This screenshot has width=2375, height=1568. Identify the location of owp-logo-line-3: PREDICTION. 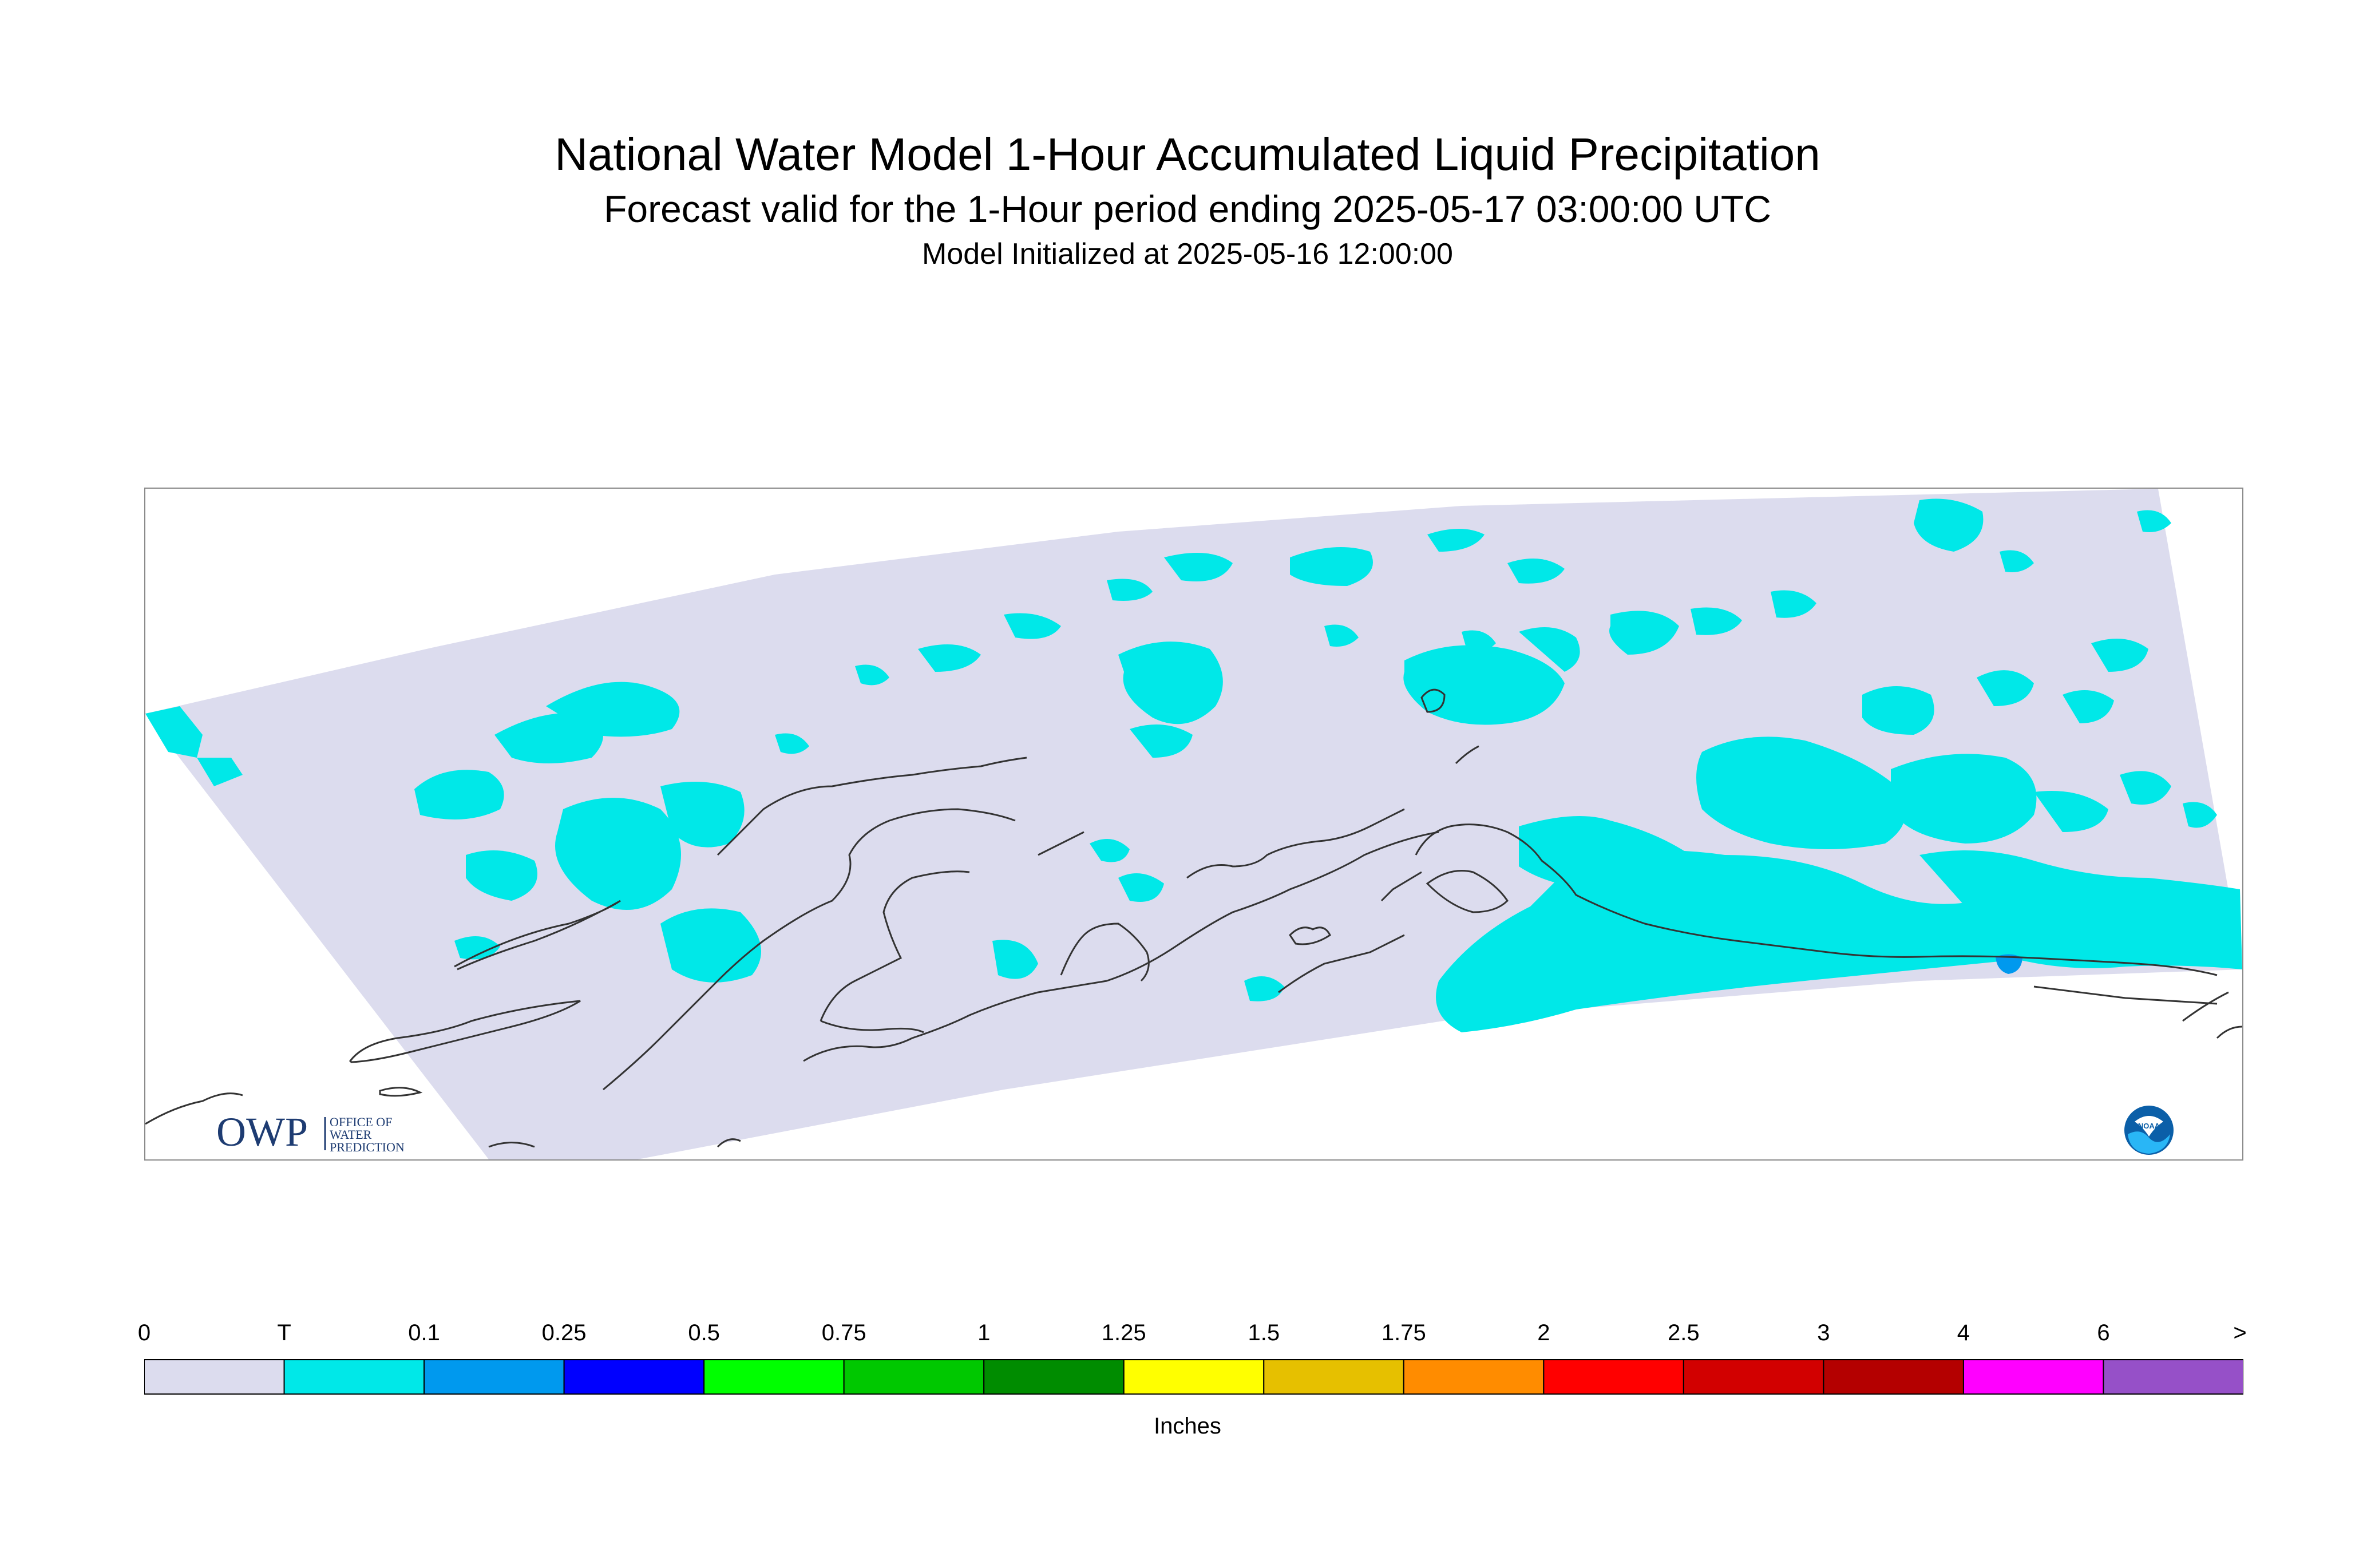
(368, 1147).